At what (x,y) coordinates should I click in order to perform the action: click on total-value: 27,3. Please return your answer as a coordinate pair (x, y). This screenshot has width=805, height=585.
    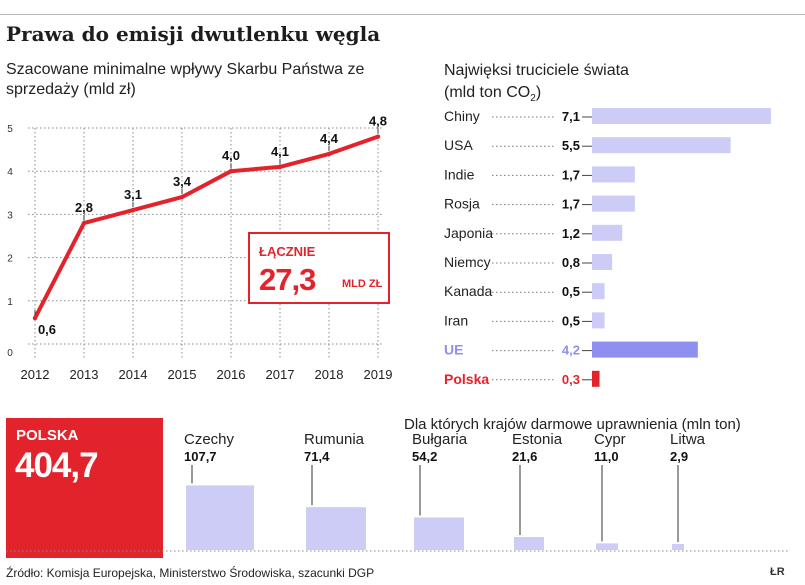
    Looking at the image, I should click on (287, 279).